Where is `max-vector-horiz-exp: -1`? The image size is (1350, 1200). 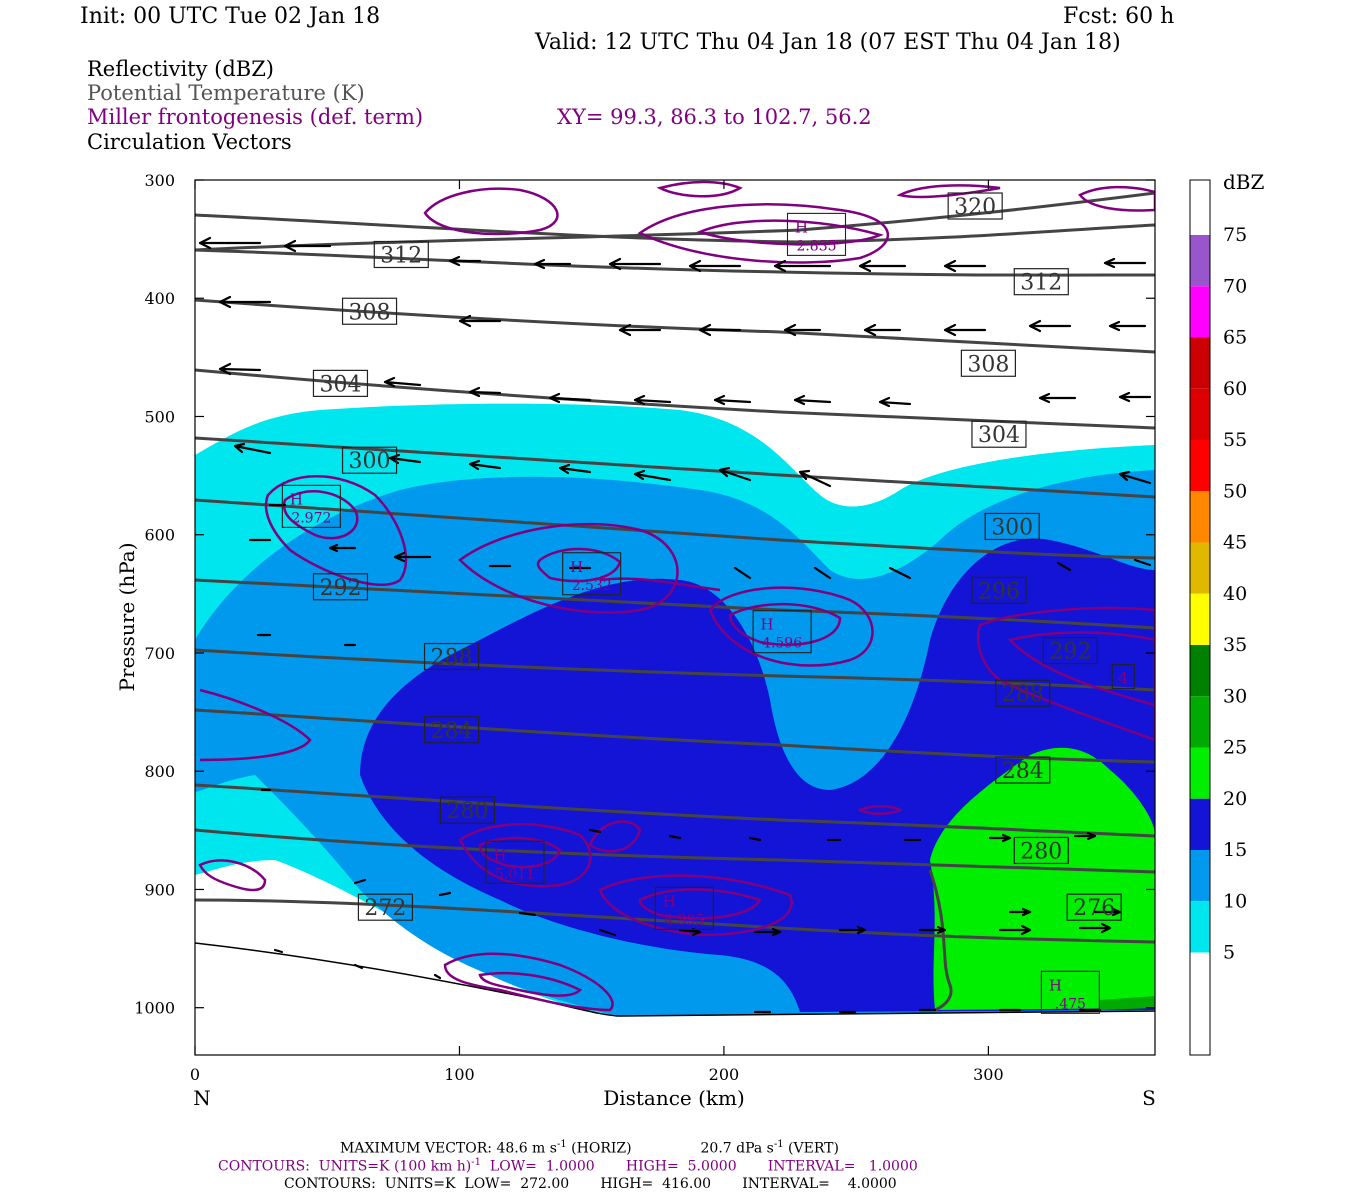
max-vector-horiz-exp: -1 is located at coordinates (561, 1144).